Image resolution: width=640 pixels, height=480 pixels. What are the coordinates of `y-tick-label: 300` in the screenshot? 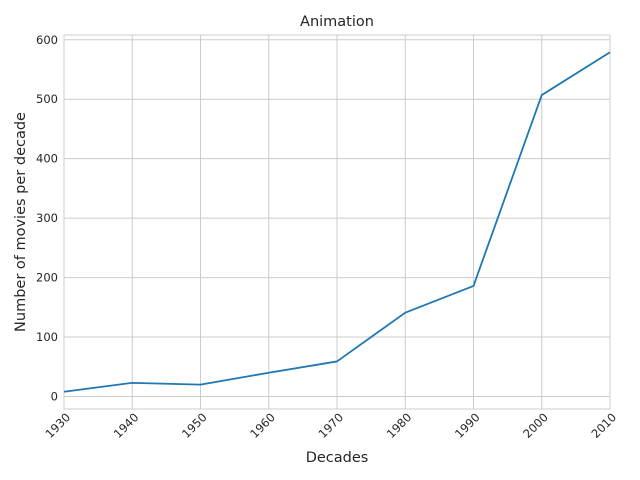 It's located at (47, 218).